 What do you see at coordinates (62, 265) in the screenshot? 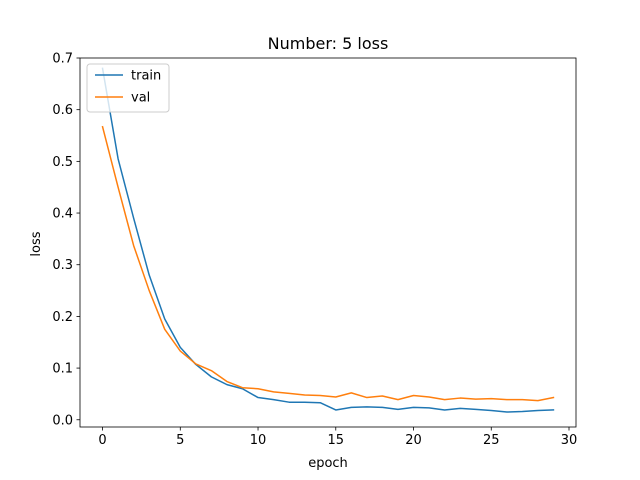
I see `y-tick-label: 0.3` at bounding box center [62, 265].